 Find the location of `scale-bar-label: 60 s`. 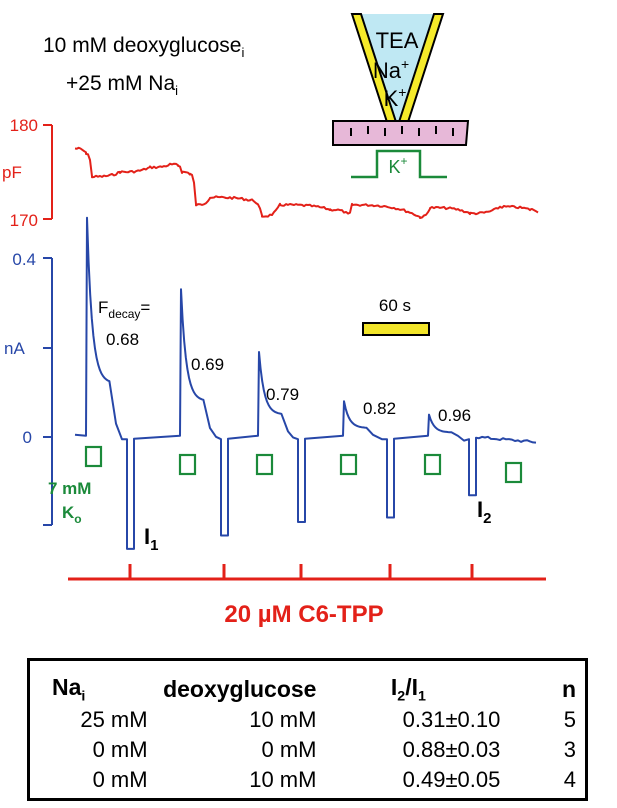

scale-bar-label: 60 s is located at coordinates (395, 305).